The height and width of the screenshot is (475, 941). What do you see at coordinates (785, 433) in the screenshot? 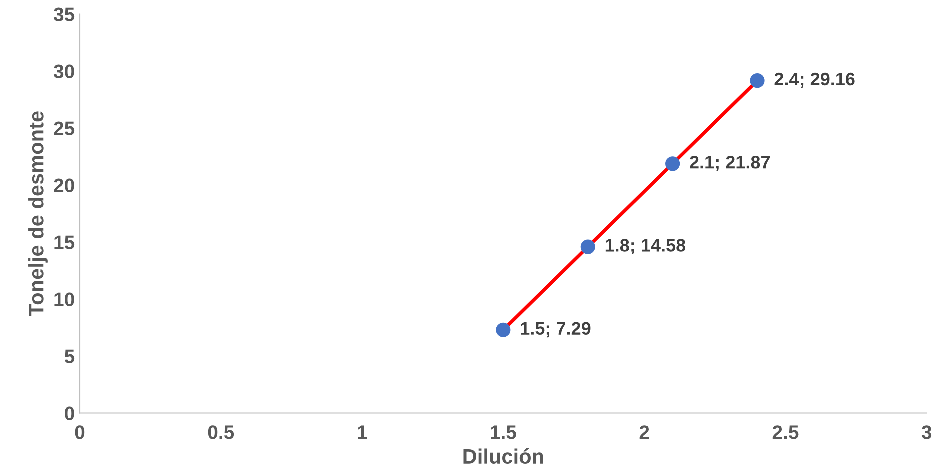
I see `x-tick-label: 2.5` at bounding box center [785, 433].